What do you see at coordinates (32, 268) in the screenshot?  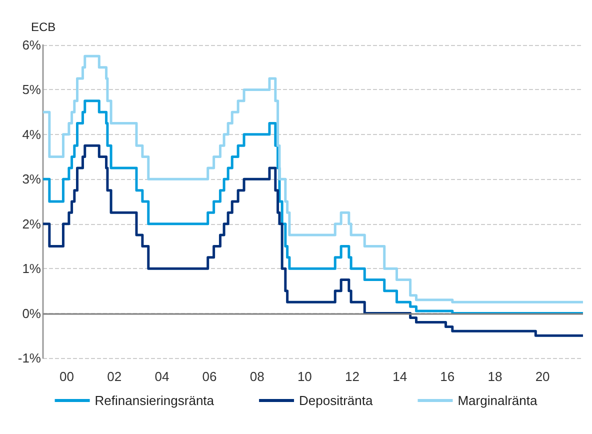 I see `y-tick-label: 1%` at bounding box center [32, 268].